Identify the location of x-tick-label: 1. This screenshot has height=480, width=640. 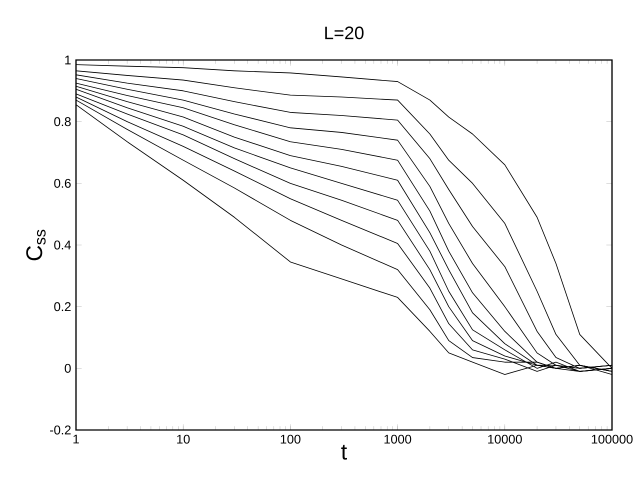
(76, 439).